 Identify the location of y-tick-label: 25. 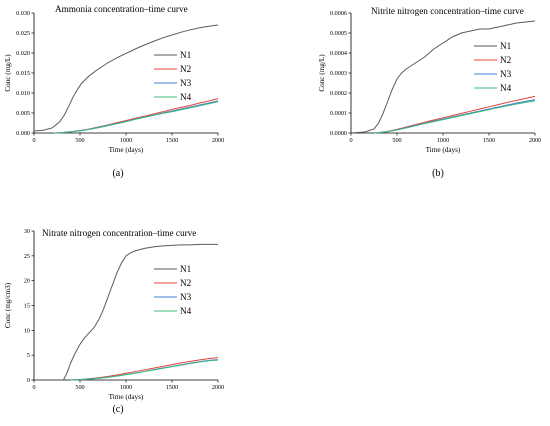
(27, 256).